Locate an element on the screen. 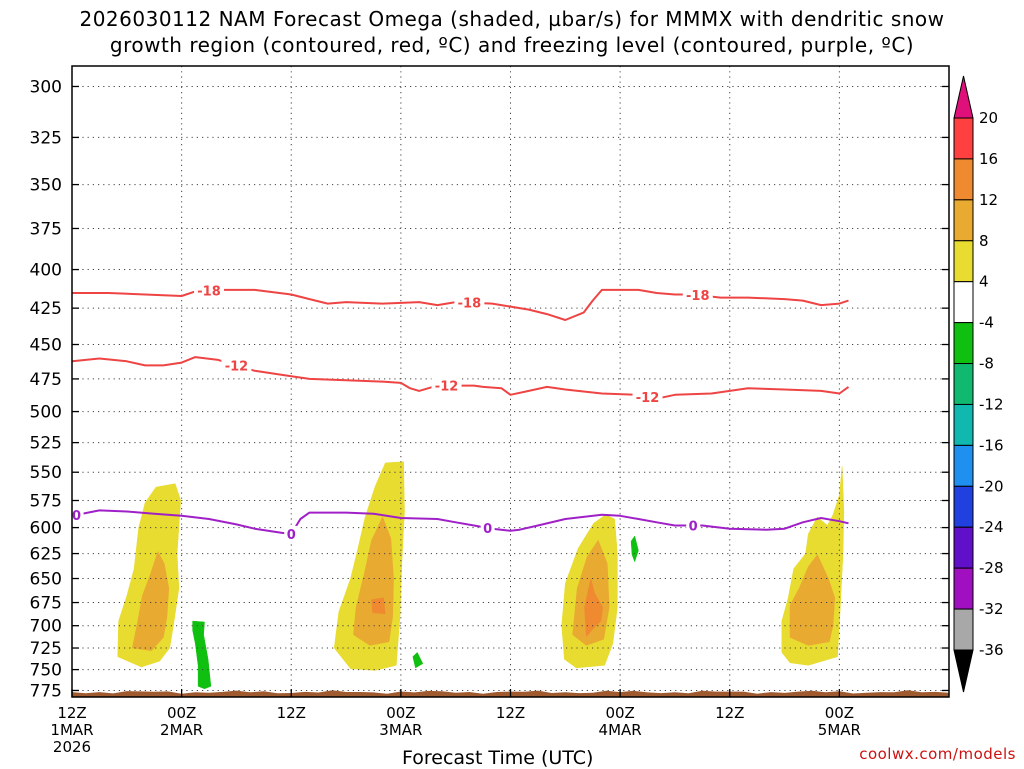 The width and height of the screenshot is (1024, 769). x-tick-label-84-0: 00Z is located at coordinates (839, 713).